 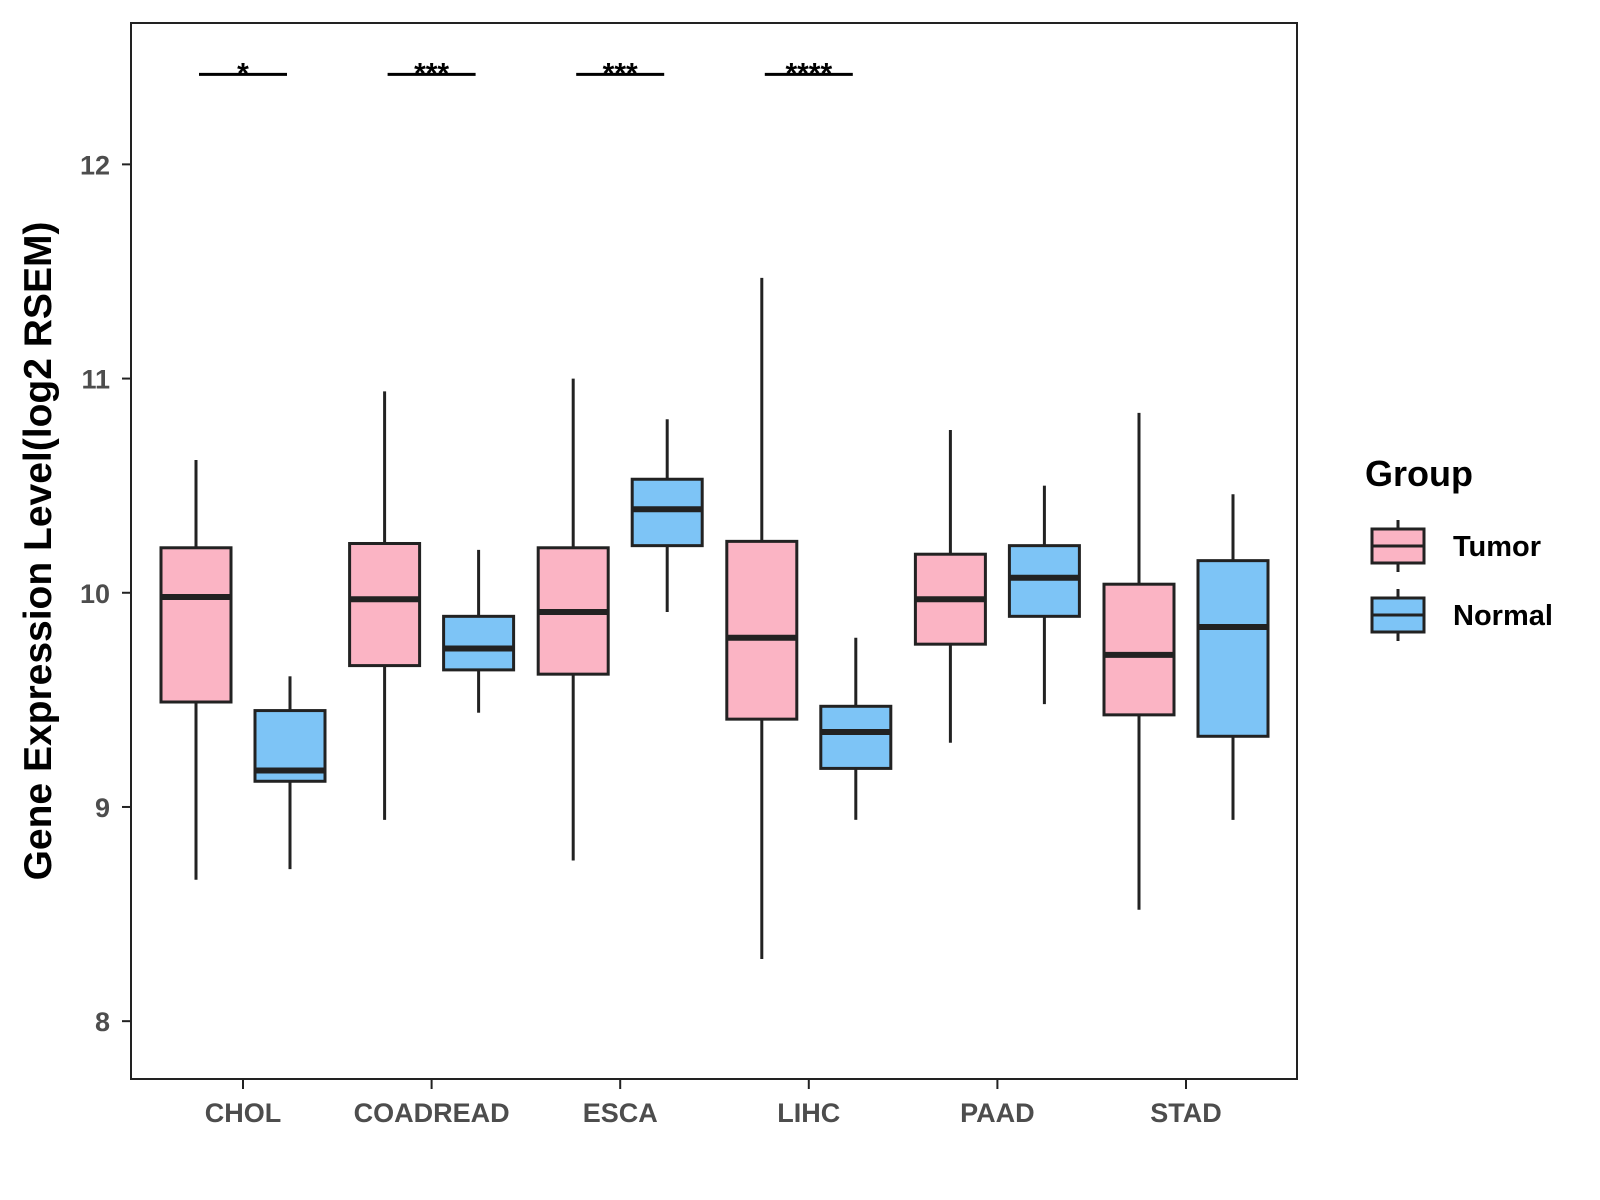 I want to click on significance-label: ****, so click(x=808, y=73).